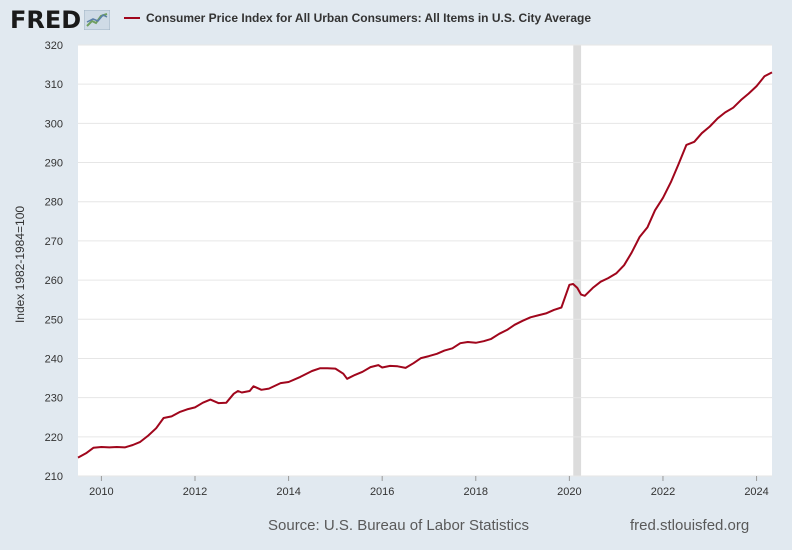 The image size is (792, 550). Describe the element at coordinates (101, 492) in the screenshot. I see `x-tick-label: 2010` at that location.